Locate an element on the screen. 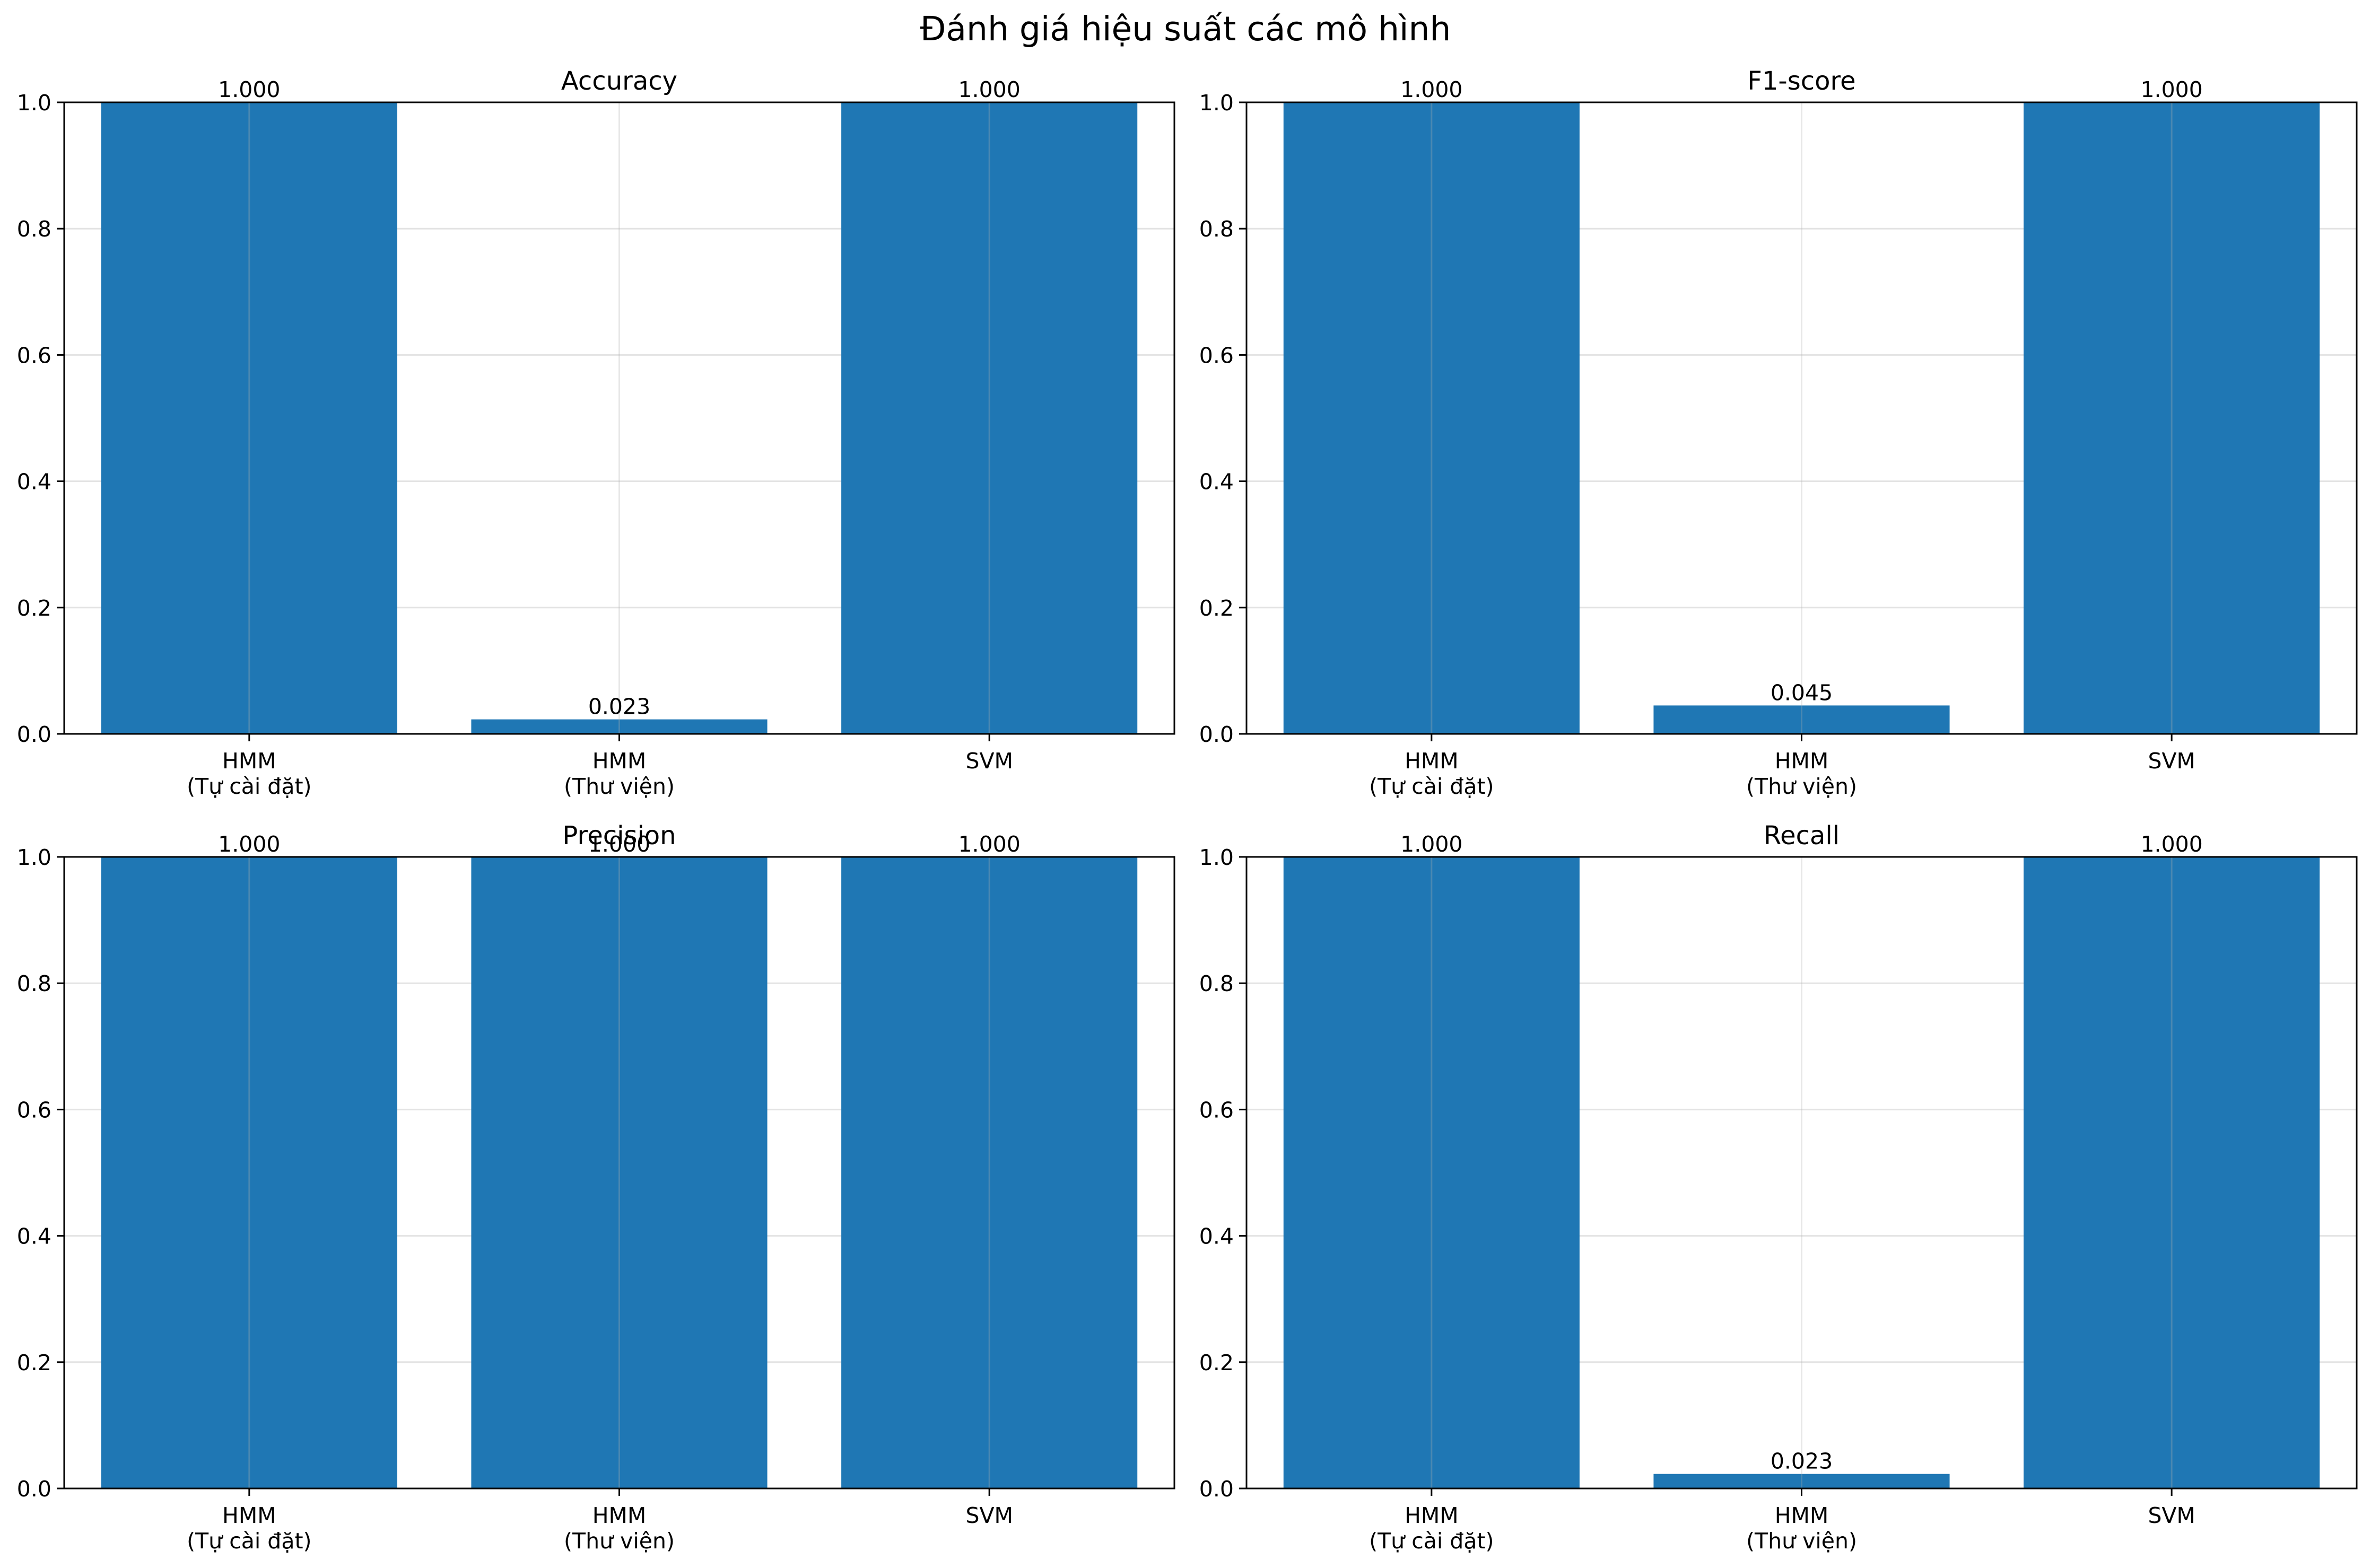  subplot-title: Accuracy is located at coordinates (619, 81).